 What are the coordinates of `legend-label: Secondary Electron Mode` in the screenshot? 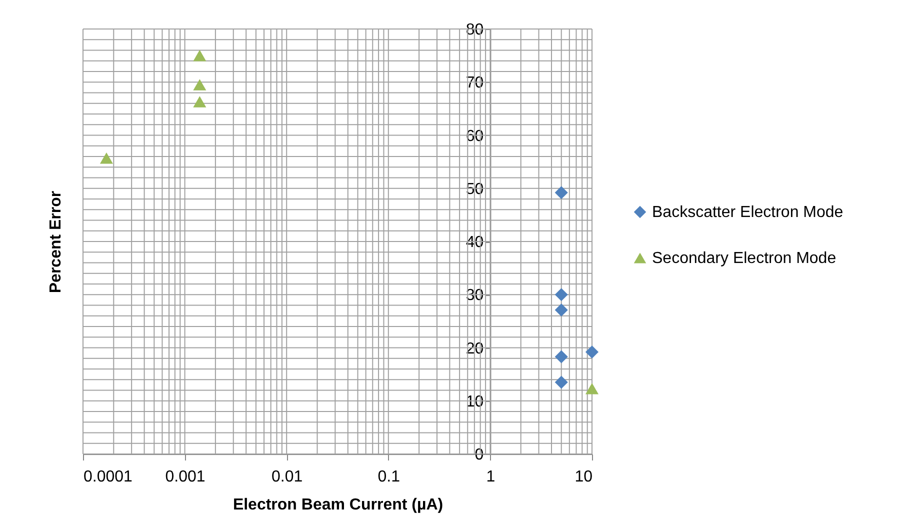 It's located at (744, 258).